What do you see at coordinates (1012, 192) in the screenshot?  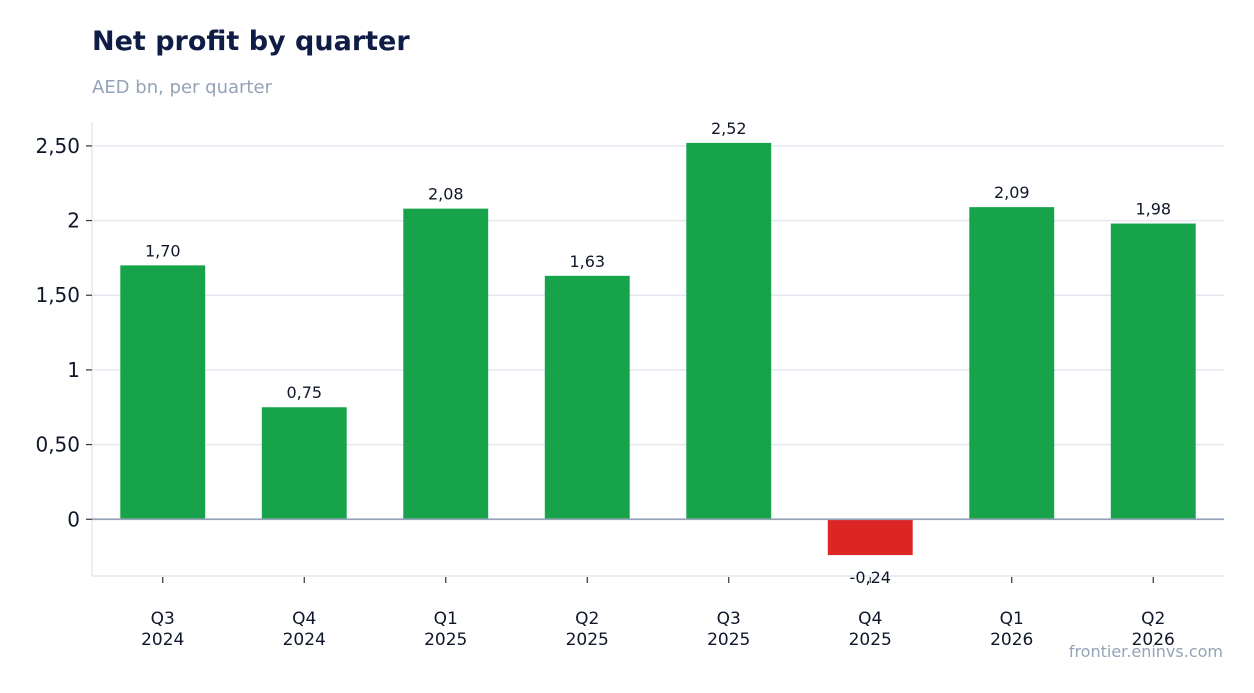 I see `data-label: 2,09` at bounding box center [1012, 192].